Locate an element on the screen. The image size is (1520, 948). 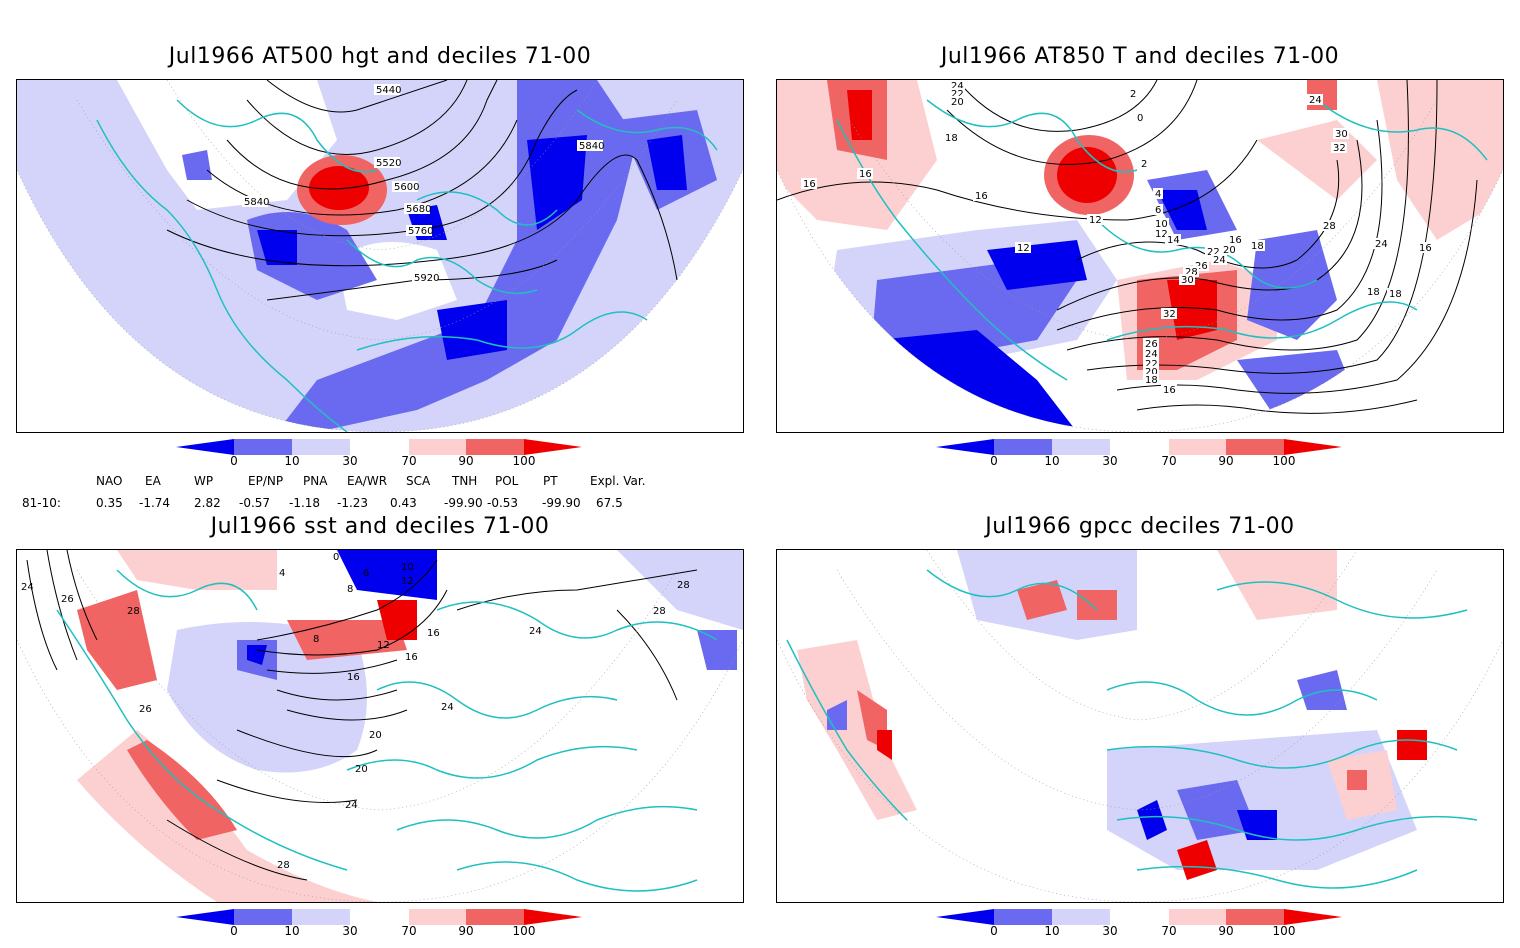
contour-labels-tl: 5440 5520 5600 5680 5760 5840 5840 5920 is located at coordinates (423, 184).